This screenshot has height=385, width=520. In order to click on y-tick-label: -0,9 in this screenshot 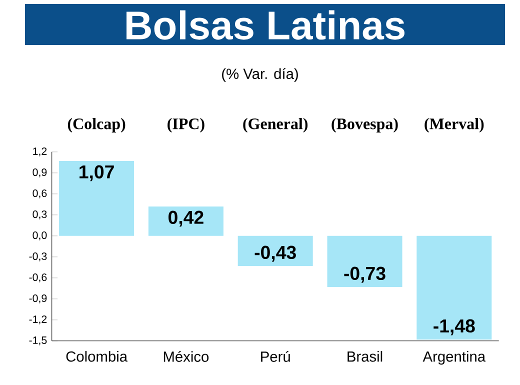, I will do `click(38, 299)`.